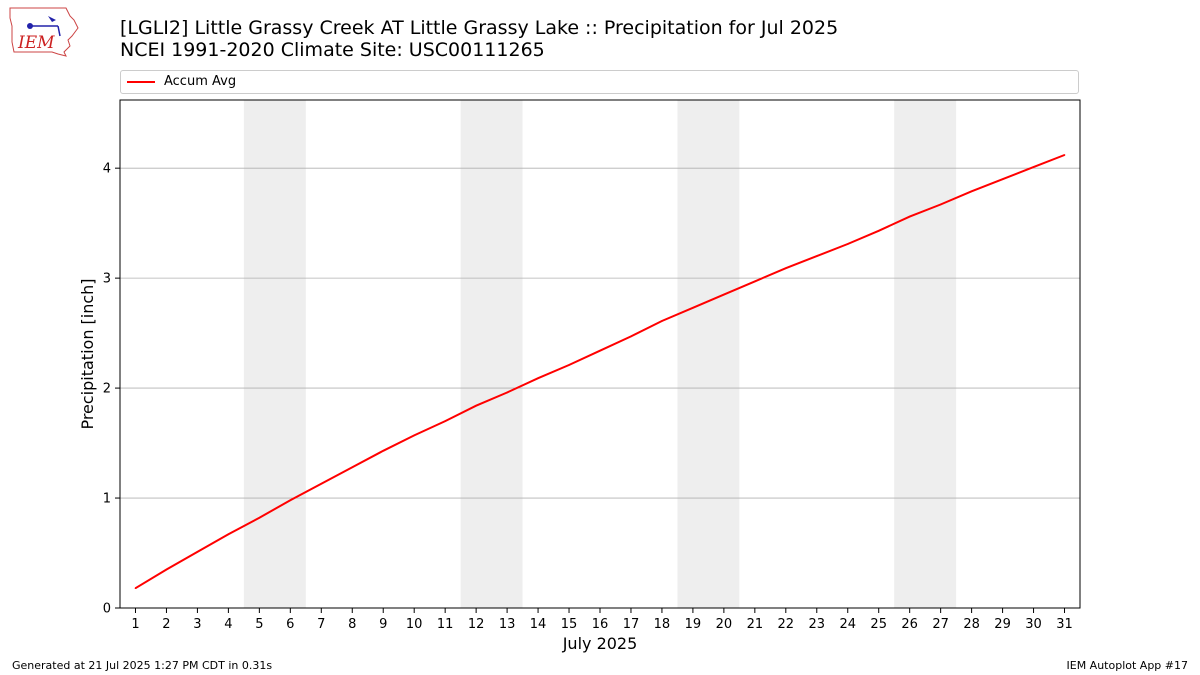 This screenshot has width=1200, height=675. Describe the element at coordinates (786, 624) in the screenshot. I see `x-tick-label: 22` at that location.